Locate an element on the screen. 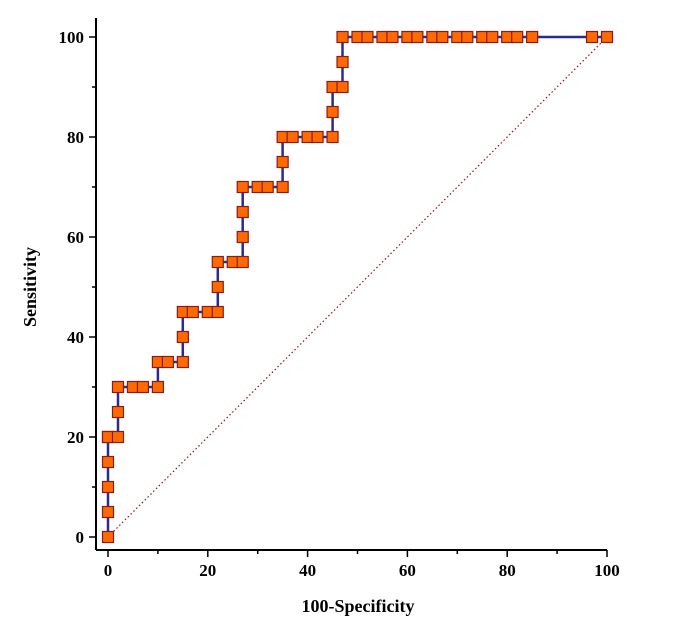 The width and height of the screenshot is (700, 625). y-tick-label: 0 is located at coordinates (80, 537).